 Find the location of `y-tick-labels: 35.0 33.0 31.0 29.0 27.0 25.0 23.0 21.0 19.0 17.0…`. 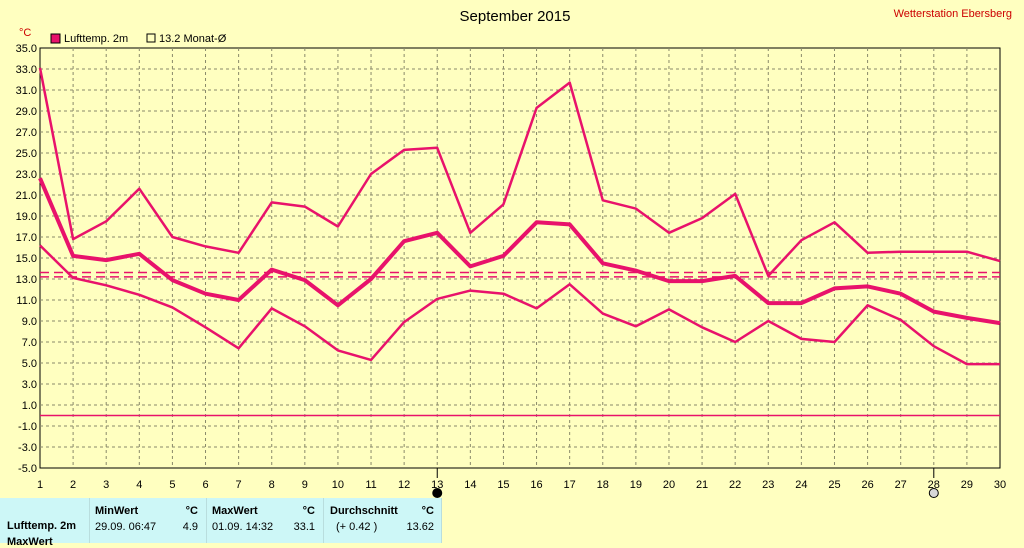

y-tick-labels: 35.0 33.0 31.0 29.0 27.0 25.0 23.0 21.0 19.0 17.0… is located at coordinates (26, 259).